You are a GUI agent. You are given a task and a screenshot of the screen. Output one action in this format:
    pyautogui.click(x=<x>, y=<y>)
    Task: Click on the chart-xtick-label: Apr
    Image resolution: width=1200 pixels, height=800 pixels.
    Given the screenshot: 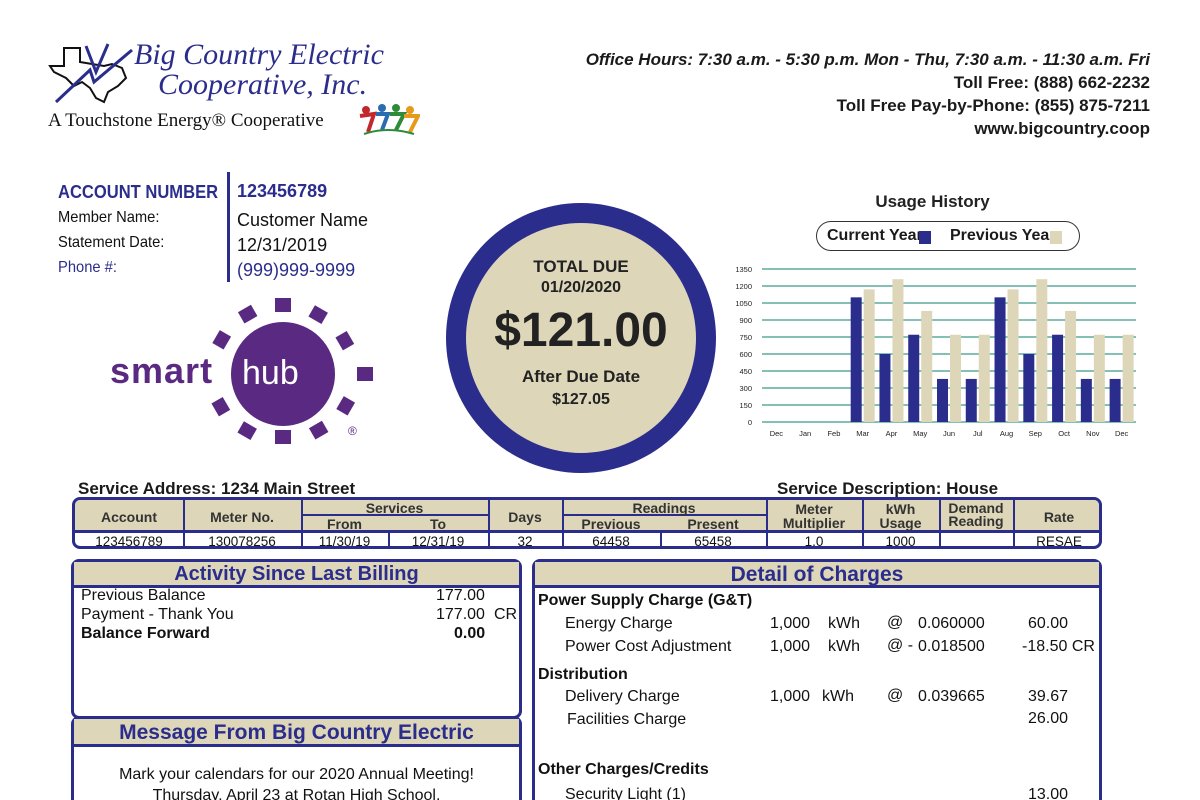 What is the action you would take?
    pyautogui.click(x=892, y=433)
    